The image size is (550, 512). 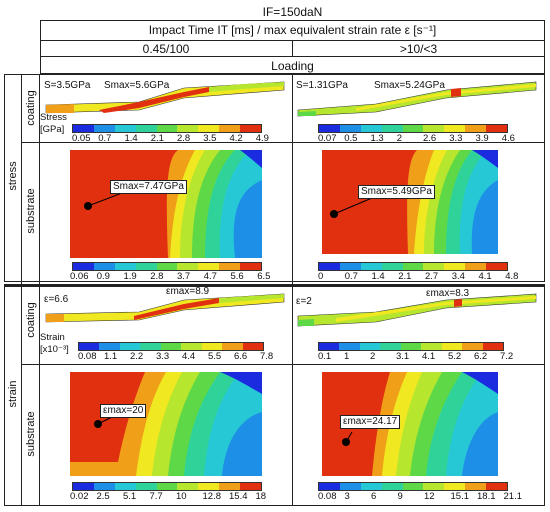 What do you see at coordinates (79, 496) in the screenshot?
I see `colorbar-tick-label: 0.02` at bounding box center [79, 496].